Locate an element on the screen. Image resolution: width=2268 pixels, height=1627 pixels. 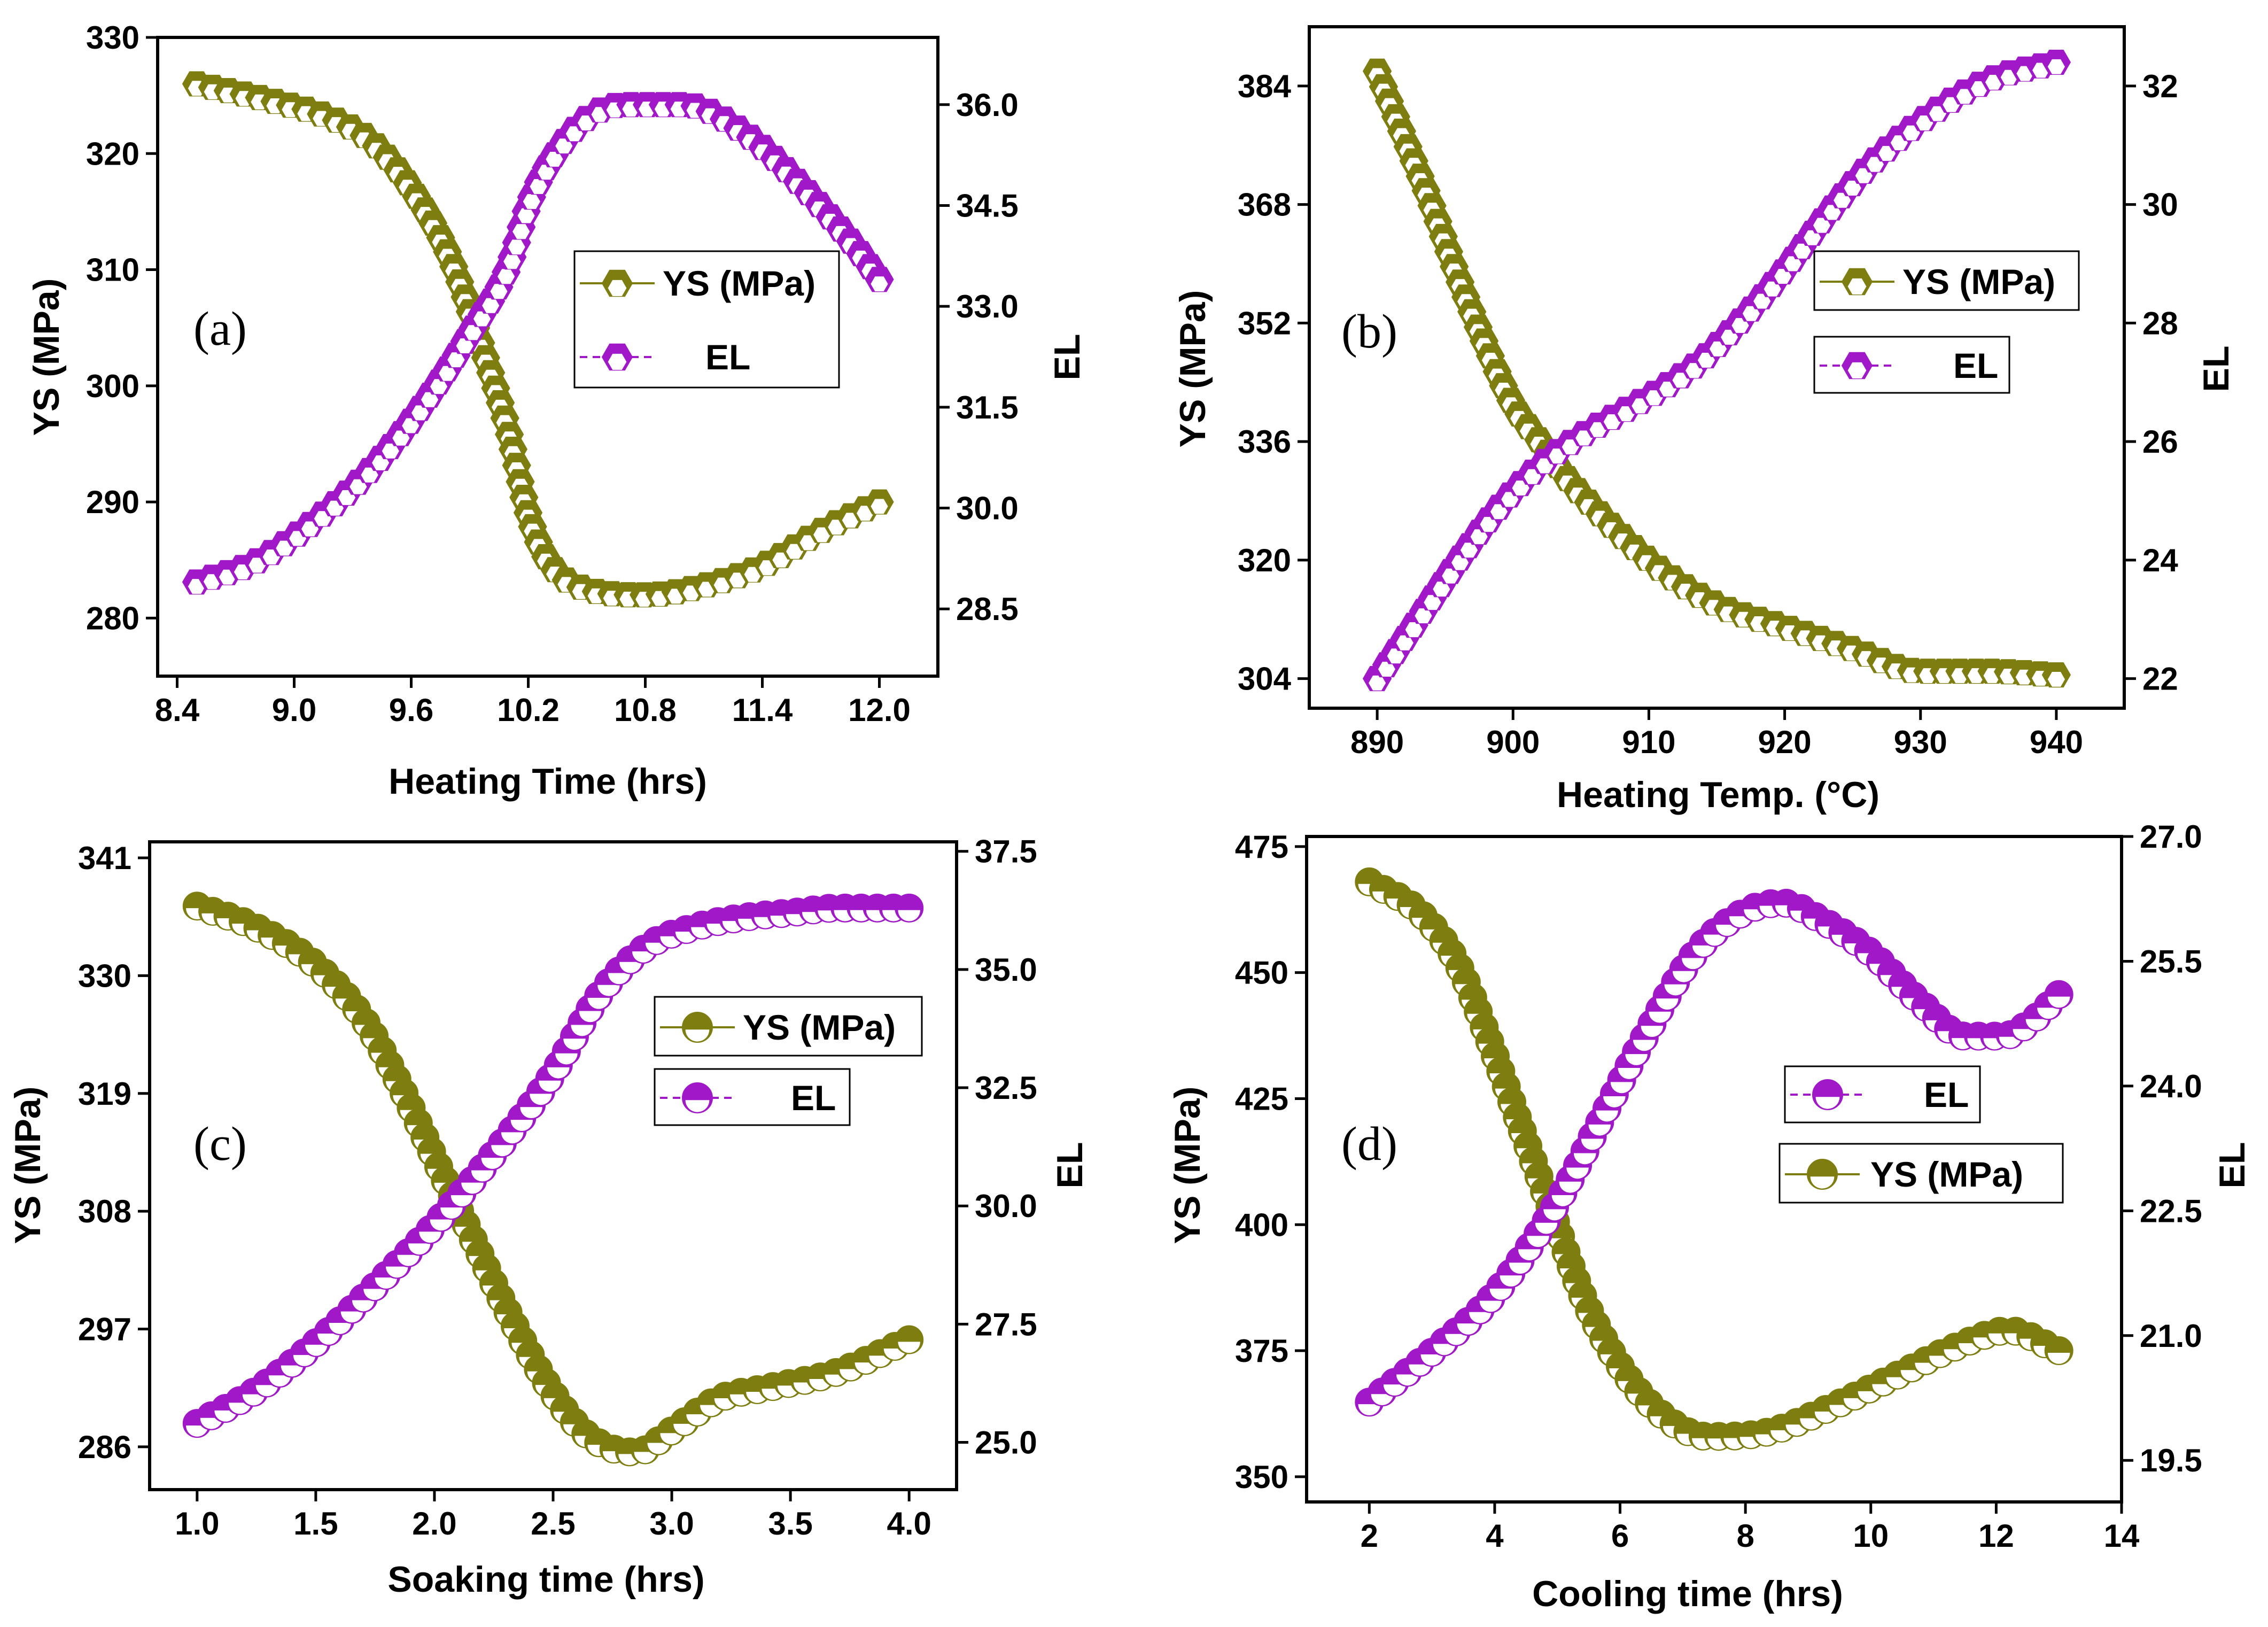
y-tick-label: 384 is located at coordinates (1265, 86).